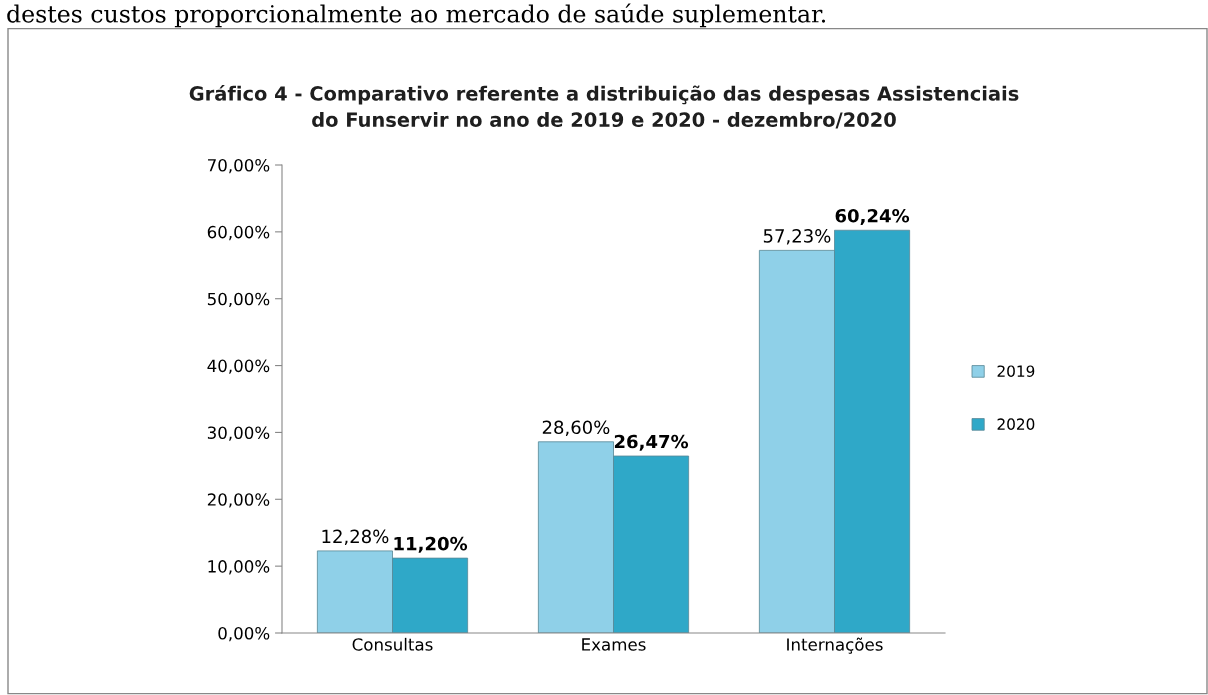 The height and width of the screenshot is (695, 1208). What do you see at coordinates (835, 645) in the screenshot?
I see `x-tick-label: Internações` at bounding box center [835, 645].